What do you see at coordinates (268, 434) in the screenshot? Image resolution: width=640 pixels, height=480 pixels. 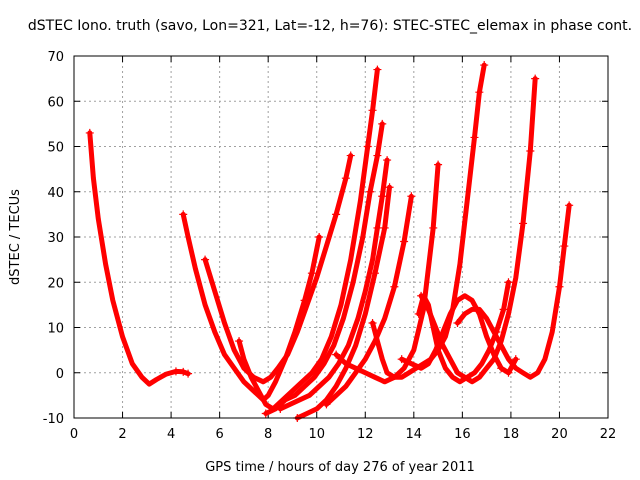 I see `x-tick-label: 8` at bounding box center [268, 434].